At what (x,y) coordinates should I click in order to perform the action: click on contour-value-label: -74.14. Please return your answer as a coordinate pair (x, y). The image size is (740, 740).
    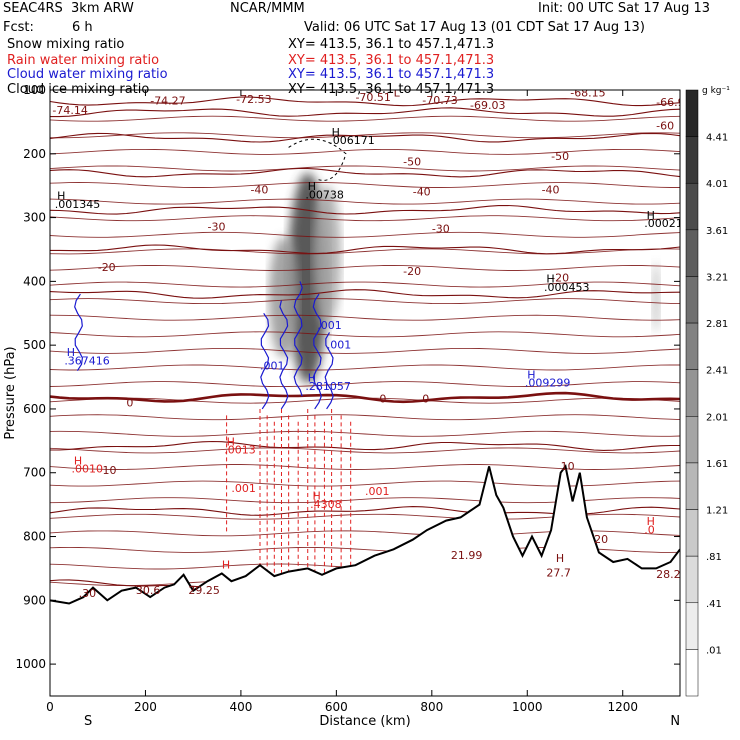
    Looking at the image, I should click on (69, 110).